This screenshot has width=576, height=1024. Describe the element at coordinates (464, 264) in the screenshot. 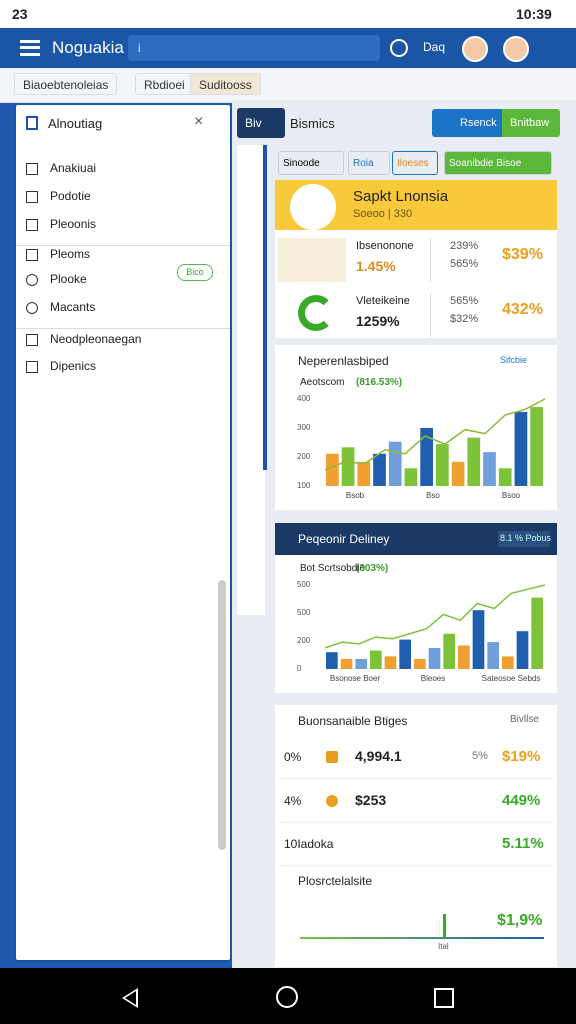

I see `stat-b: 565%` at that location.